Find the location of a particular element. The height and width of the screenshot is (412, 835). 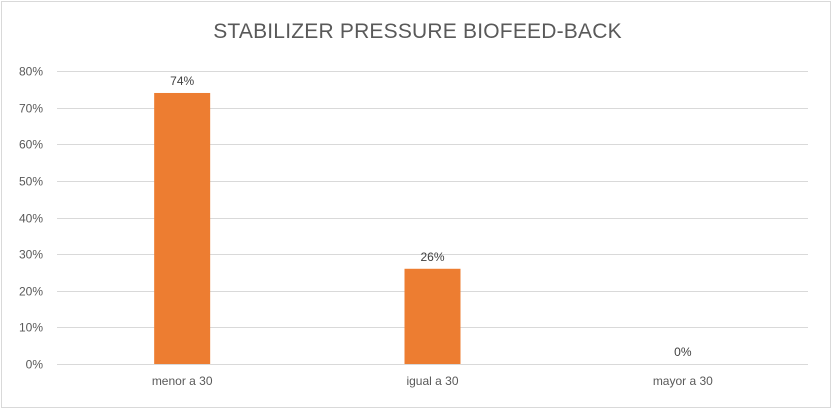

chart-title: STABILIZER PRESSURE BIOFEED-BACK is located at coordinates (417, 31).